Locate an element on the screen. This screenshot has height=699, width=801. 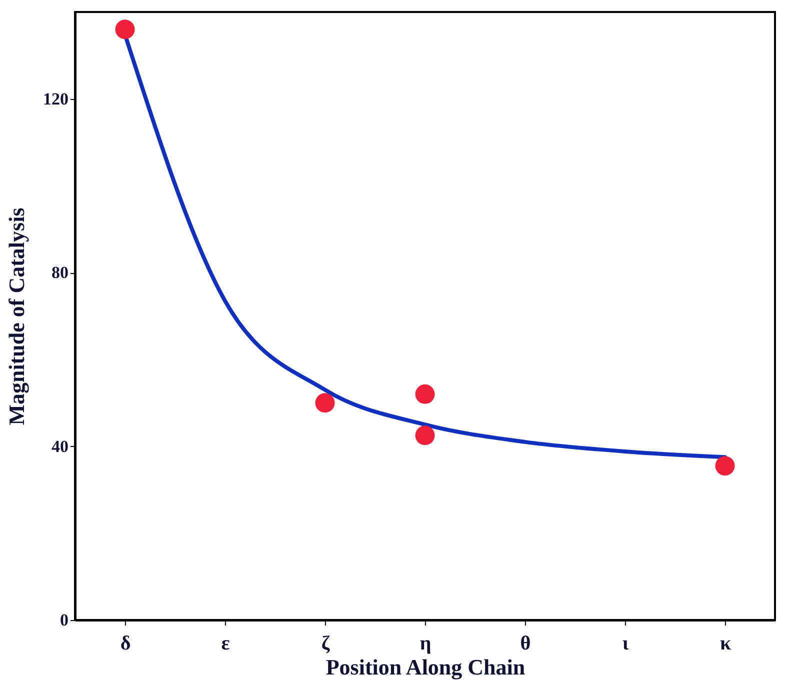
y-axis-title: Magnitude of Catalysis is located at coordinates (16, 316).